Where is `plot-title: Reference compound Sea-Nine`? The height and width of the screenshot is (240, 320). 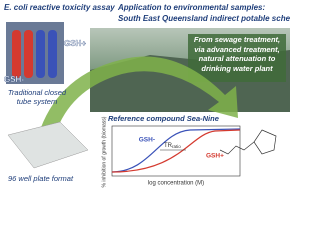
plot-title: Reference compound Sea-Nine is located at coordinates (163, 118).